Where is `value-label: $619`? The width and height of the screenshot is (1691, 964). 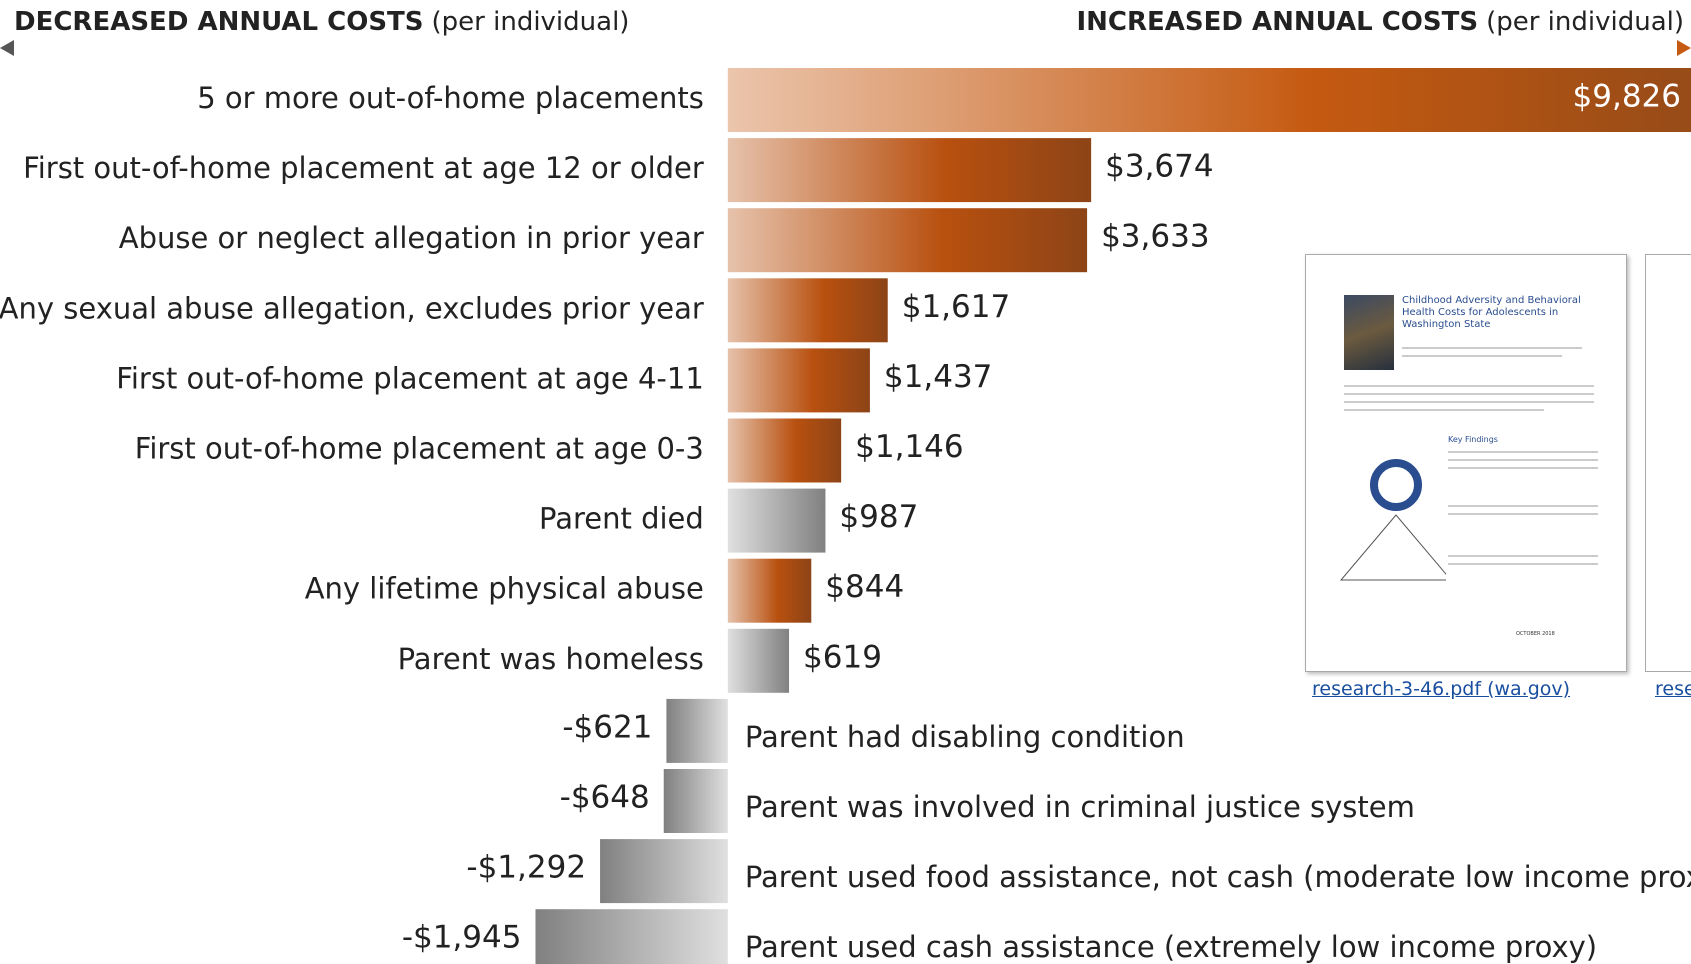
value-label: $619 is located at coordinates (842, 657).